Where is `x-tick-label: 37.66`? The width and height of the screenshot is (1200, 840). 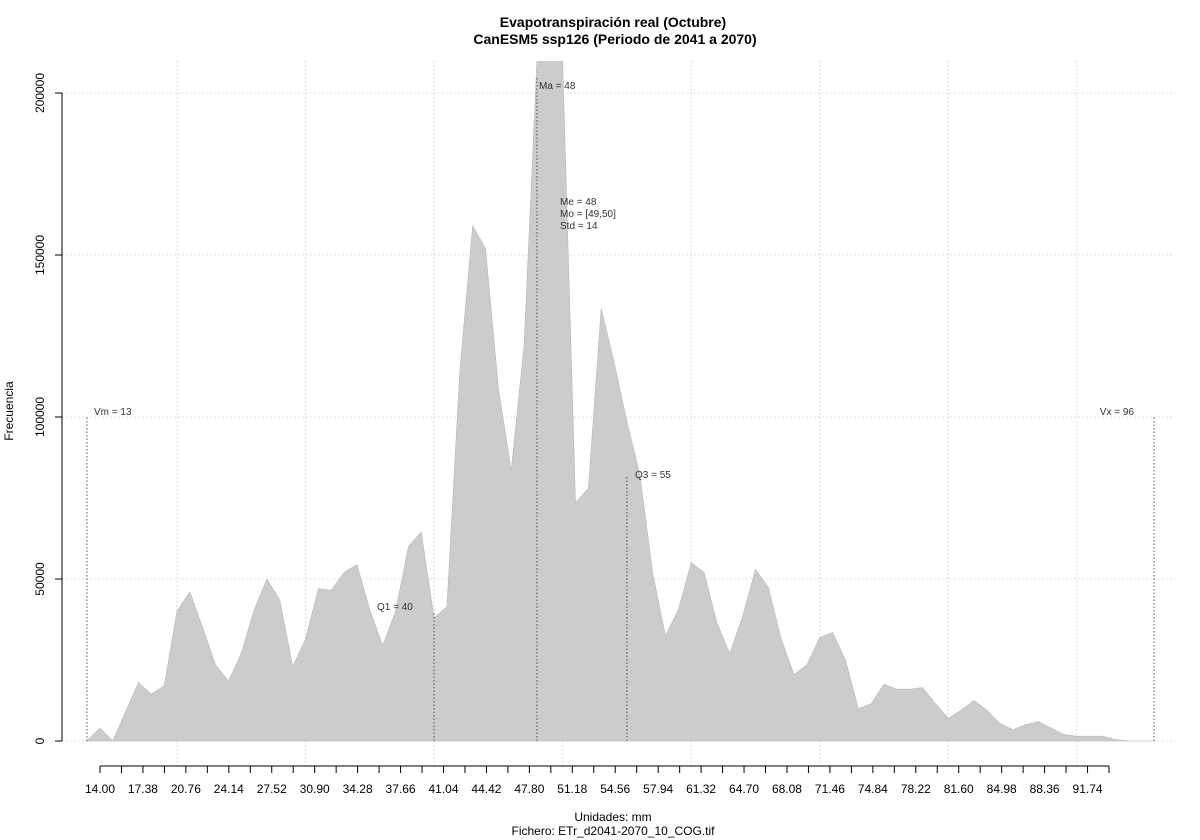
x-tick-label: 37.66 is located at coordinates (401, 789).